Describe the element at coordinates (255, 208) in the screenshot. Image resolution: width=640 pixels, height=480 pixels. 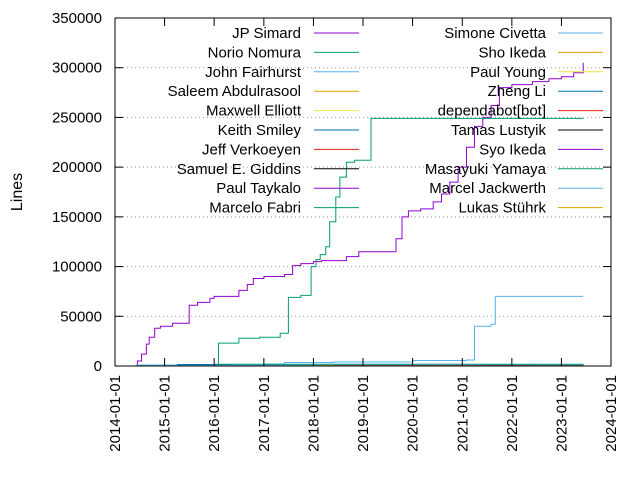
I see `legend-label: Marcelo Fabri` at that location.